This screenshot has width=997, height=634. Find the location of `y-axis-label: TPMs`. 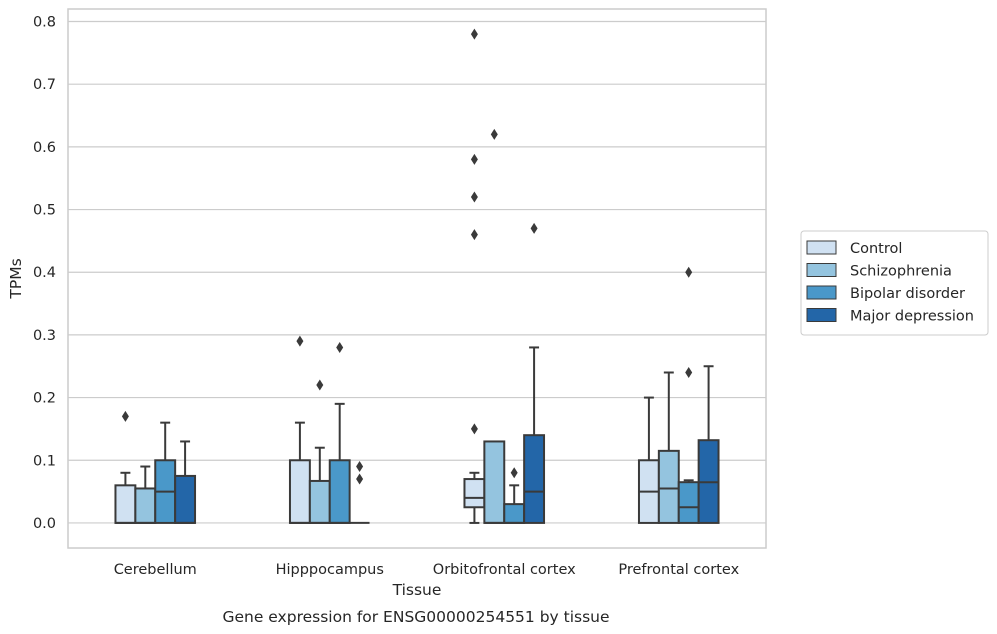

y-axis-label: TPMs is located at coordinates (16, 278).